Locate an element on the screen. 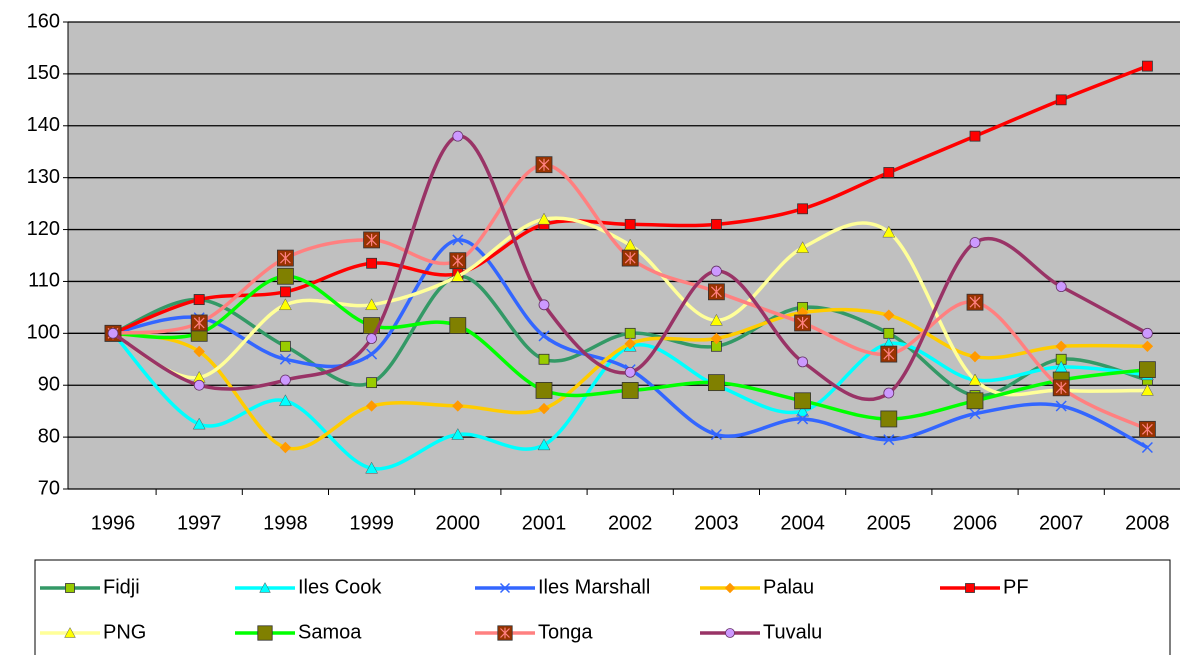  x-tick-label: 2002 is located at coordinates (630, 523).